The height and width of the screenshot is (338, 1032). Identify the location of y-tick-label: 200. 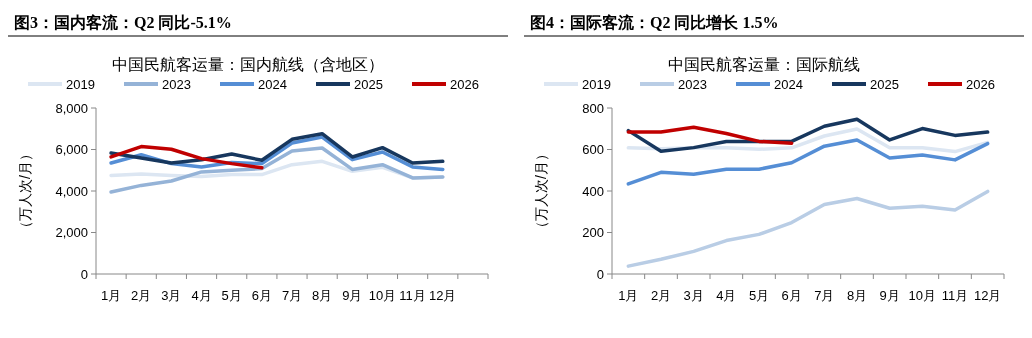
(593, 233).